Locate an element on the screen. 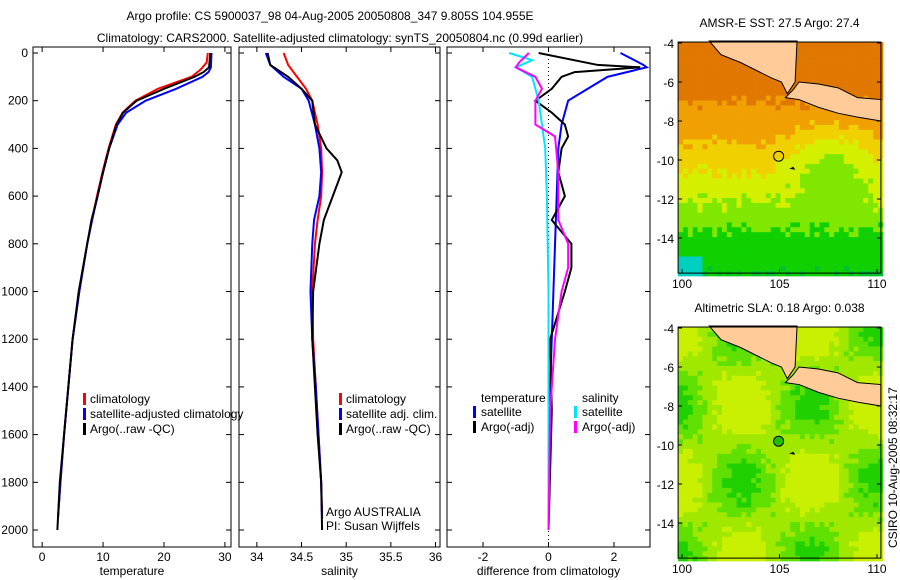  argo-position-marker is located at coordinates (779, 156).